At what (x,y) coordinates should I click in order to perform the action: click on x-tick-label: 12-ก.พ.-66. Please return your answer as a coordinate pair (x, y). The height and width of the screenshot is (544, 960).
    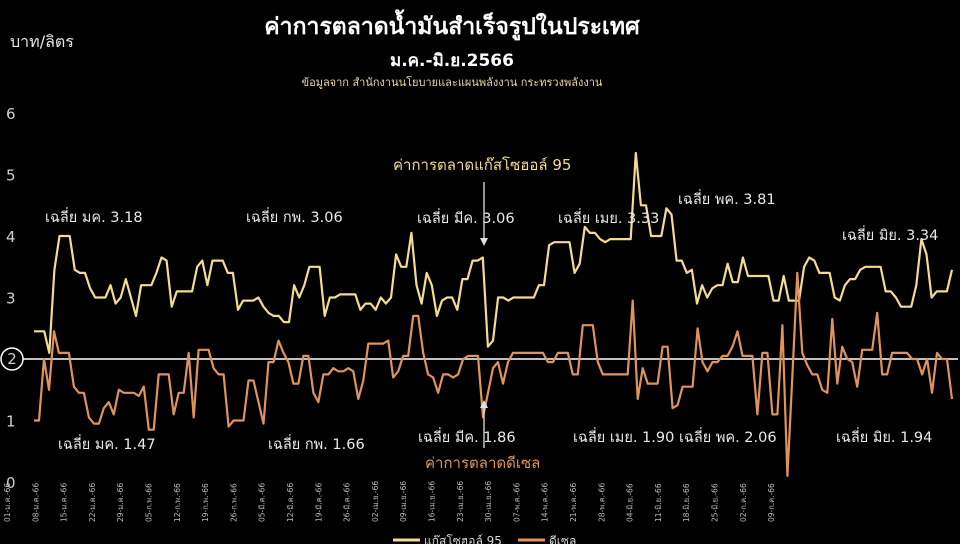
    Looking at the image, I should click on (177, 502).